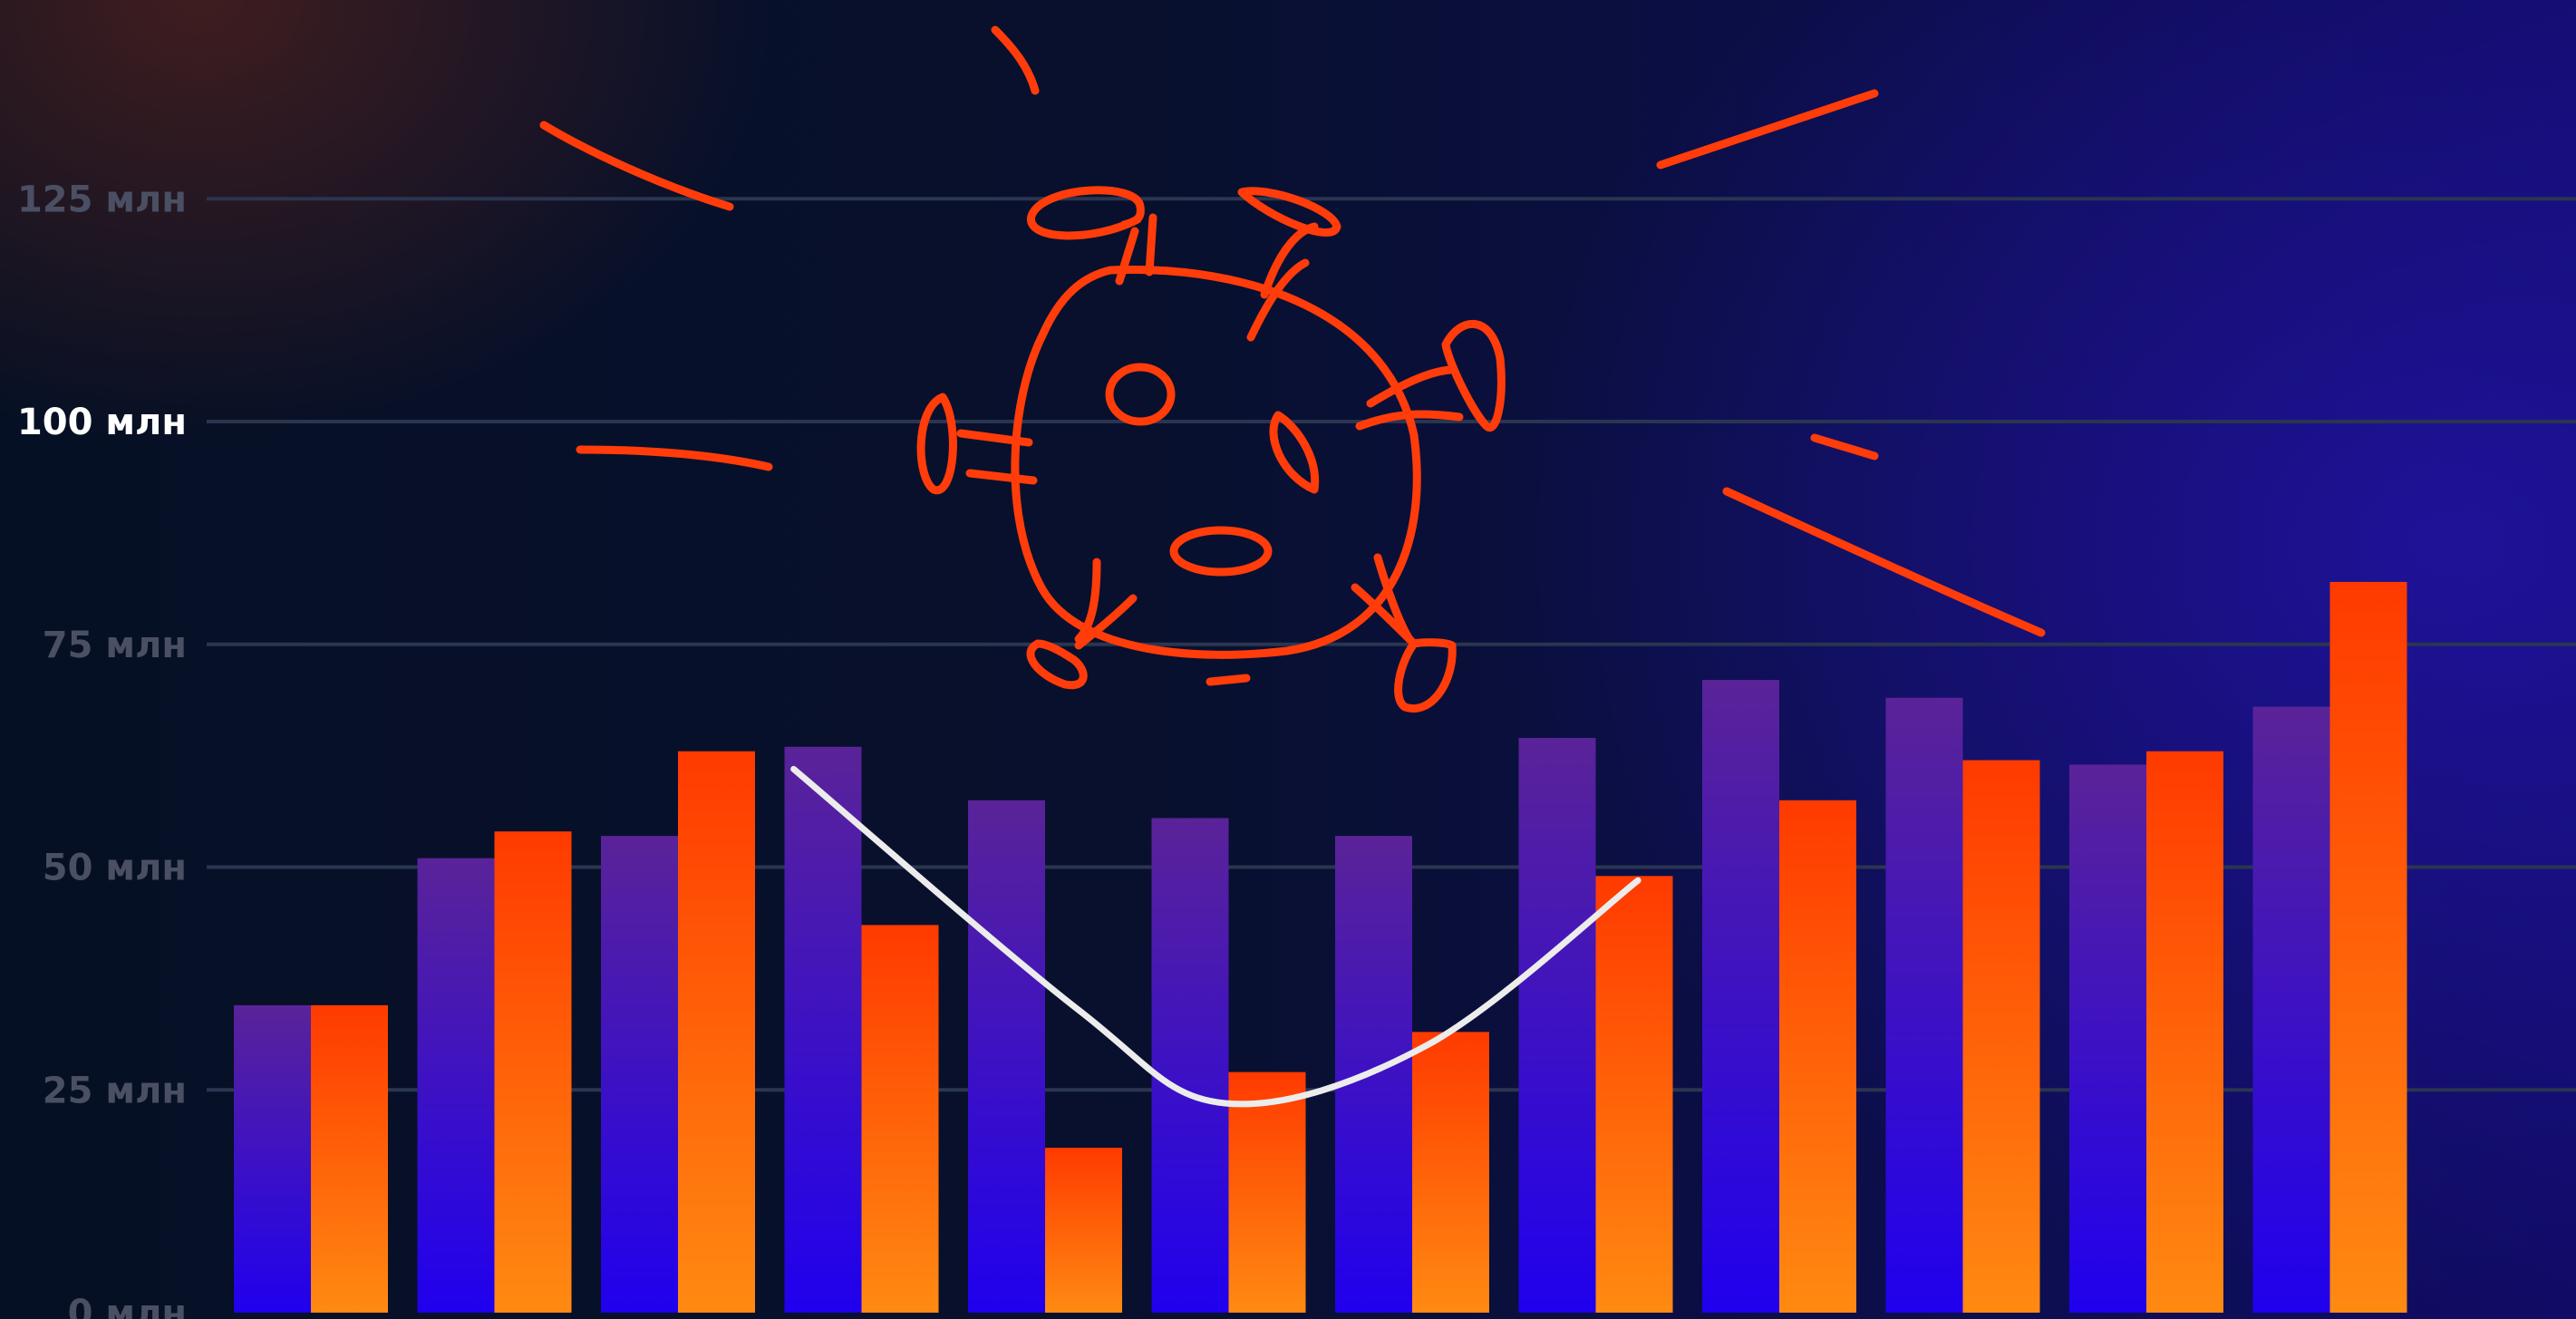  What do you see at coordinates (115, 1090) in the screenshot?
I see `y-tick-label: 25 млн` at bounding box center [115, 1090].